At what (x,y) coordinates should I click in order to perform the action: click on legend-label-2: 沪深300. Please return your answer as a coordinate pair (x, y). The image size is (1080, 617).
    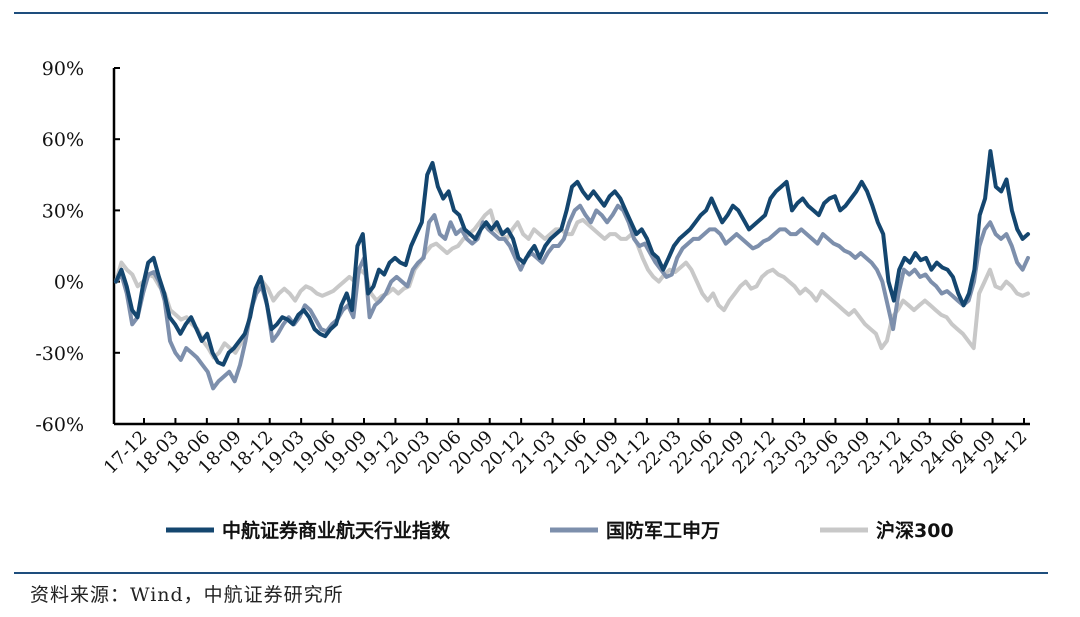
    Looking at the image, I should click on (915, 530).